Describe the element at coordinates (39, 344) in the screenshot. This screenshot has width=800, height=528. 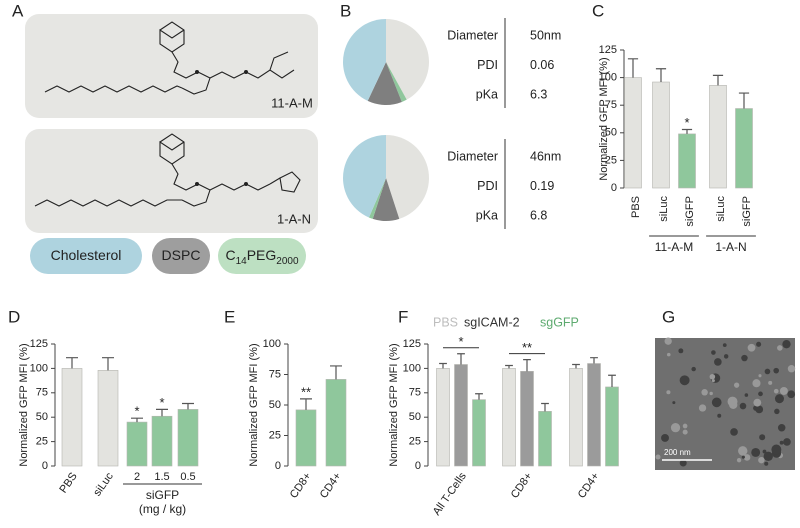
I see `y-tick-label: 125` at that location.